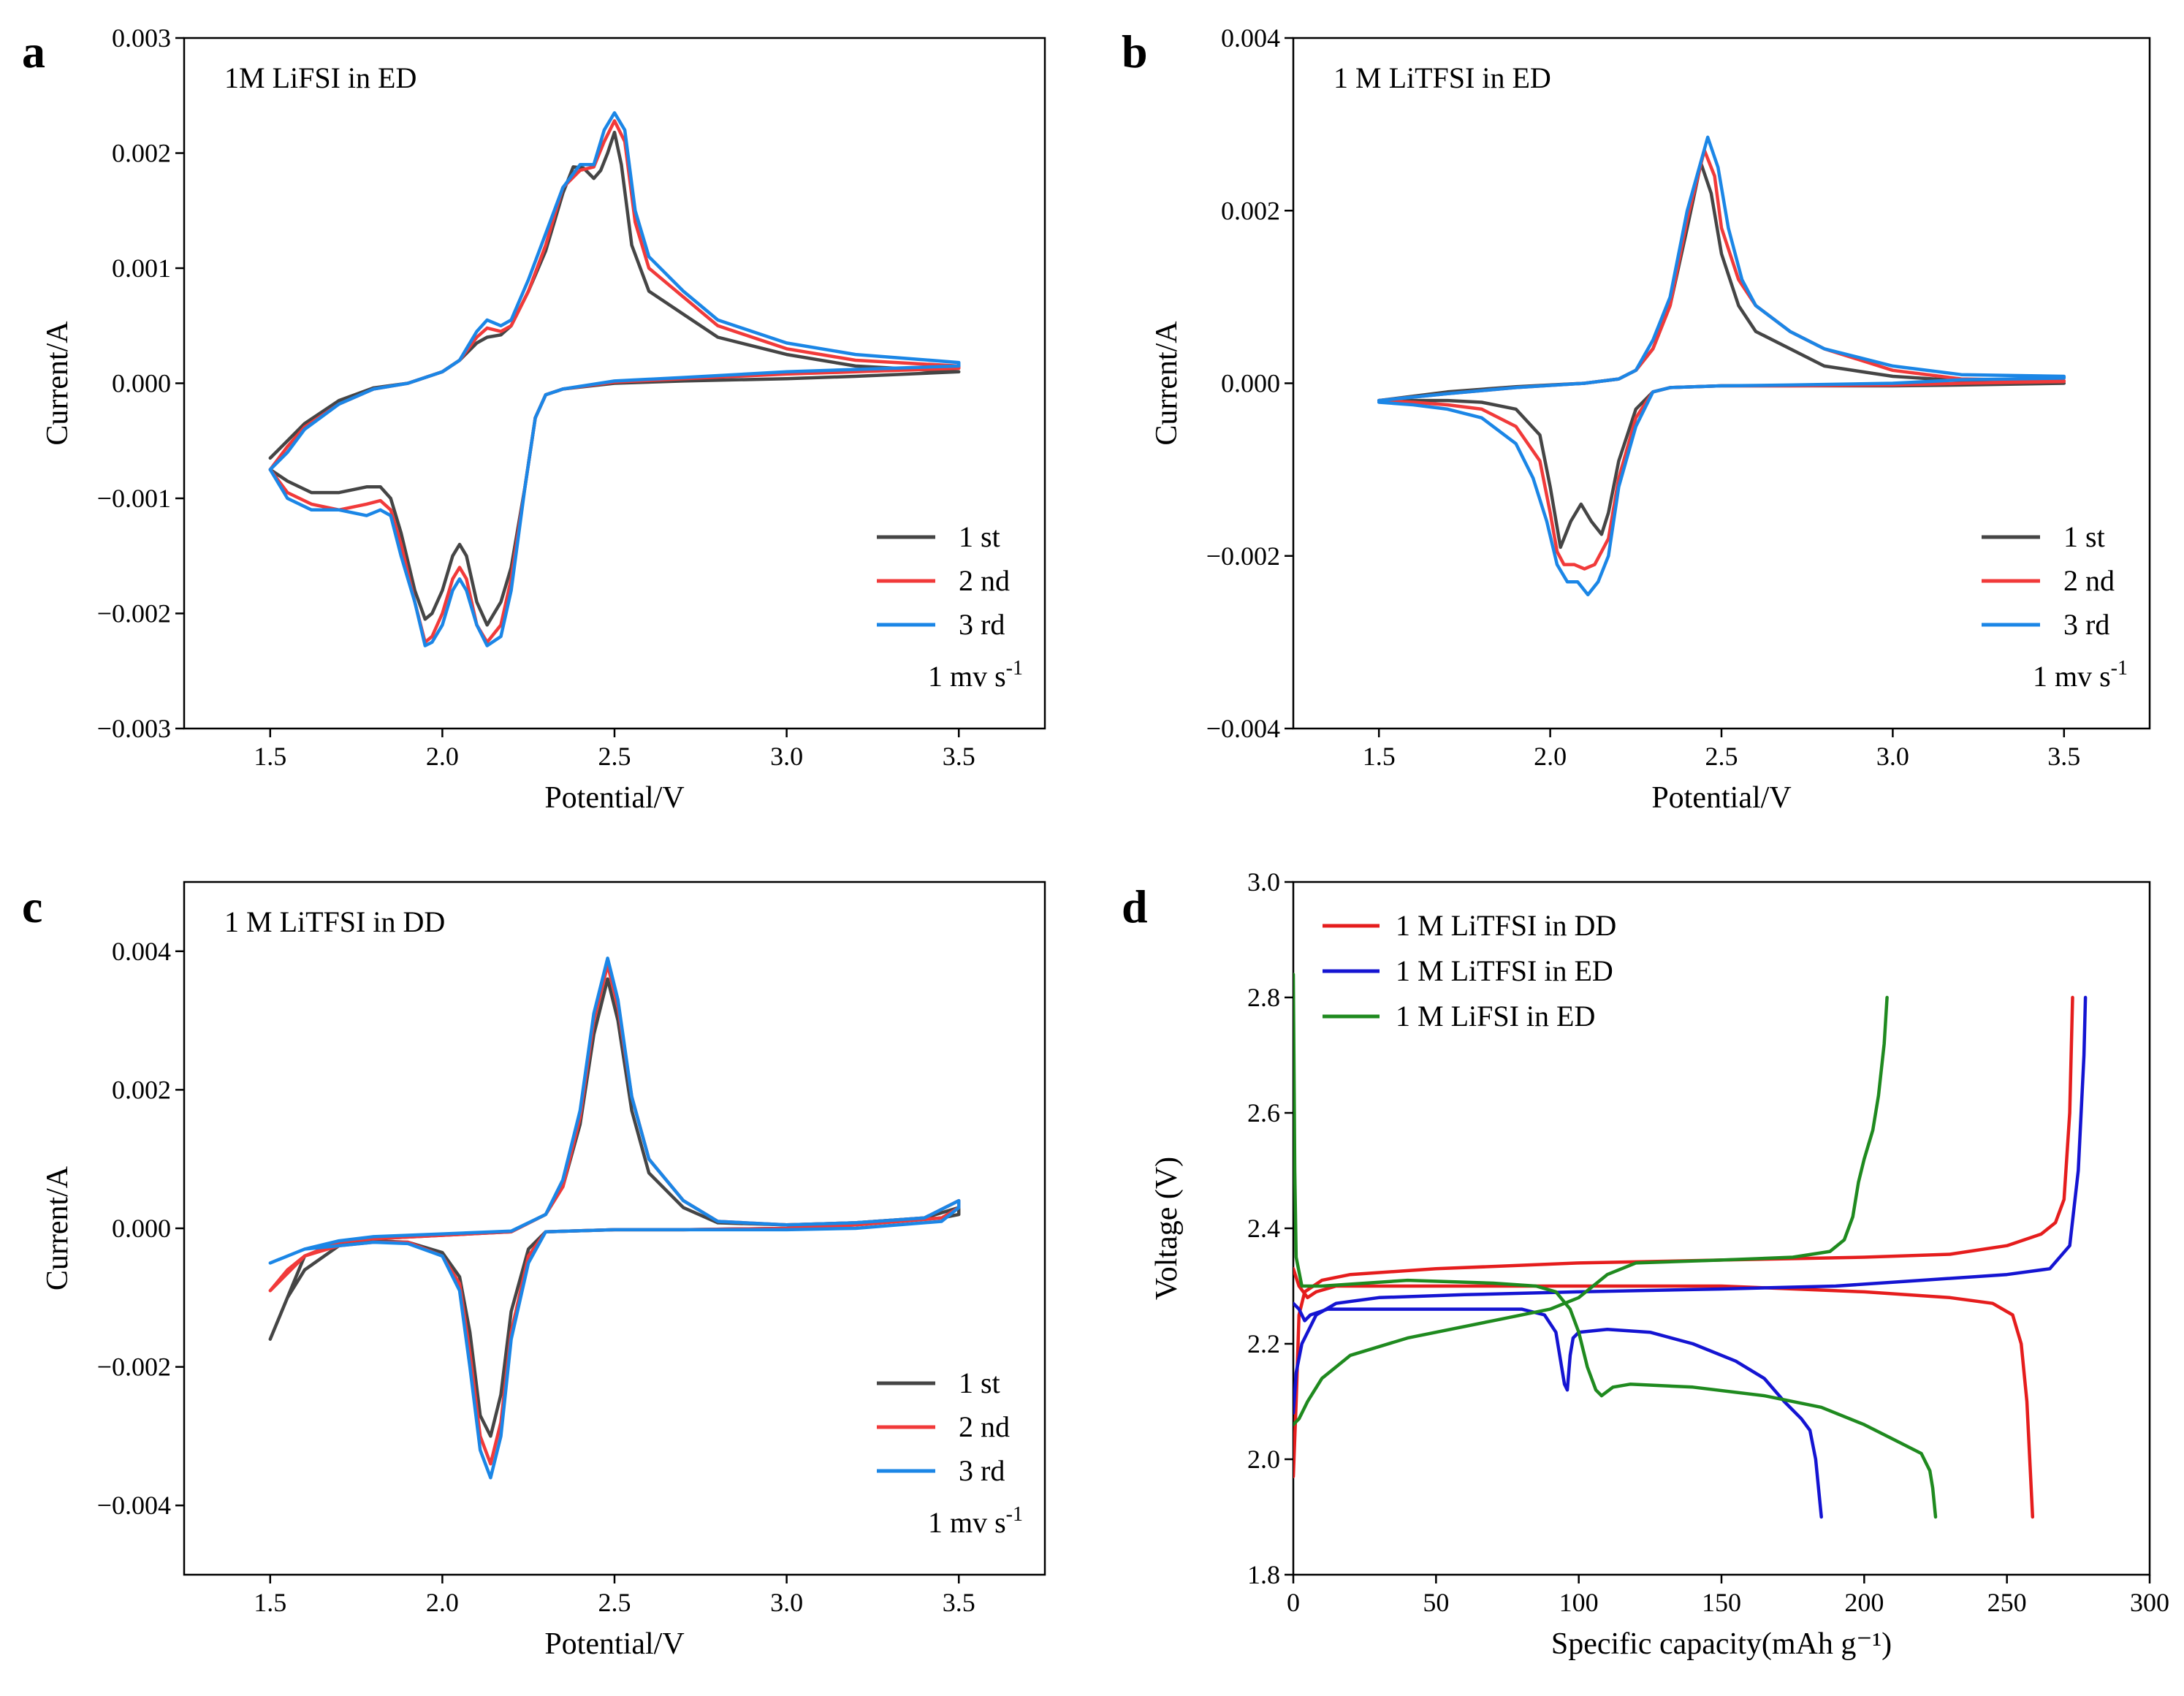 This screenshot has height=1696, width=2184. I want to click on condition-annotation: 1M LiFSI in ED, so click(320, 77).